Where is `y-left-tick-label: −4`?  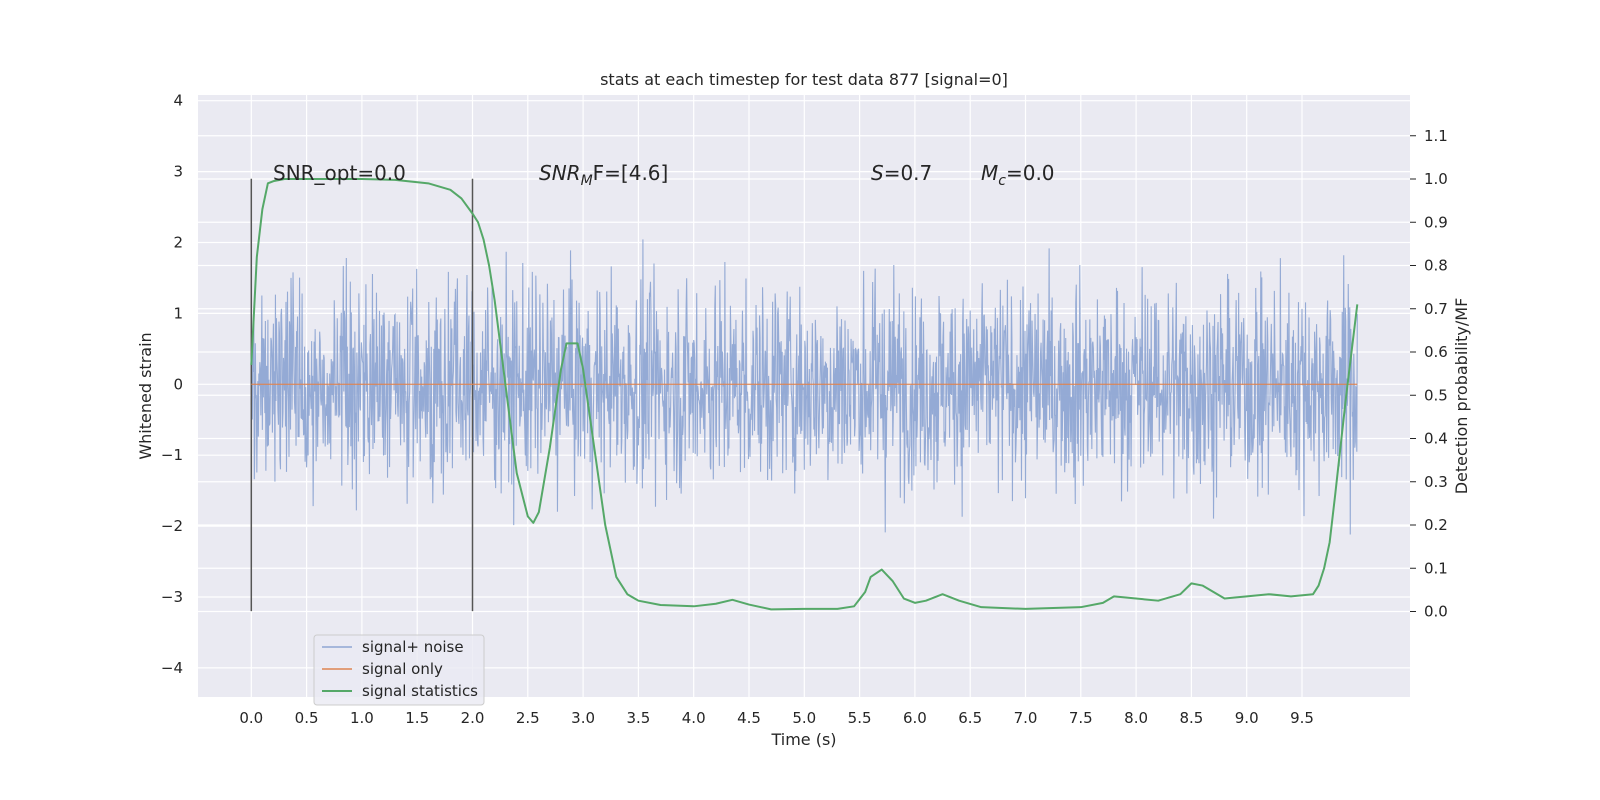
y-left-tick-label: −4 is located at coordinates (172, 668).